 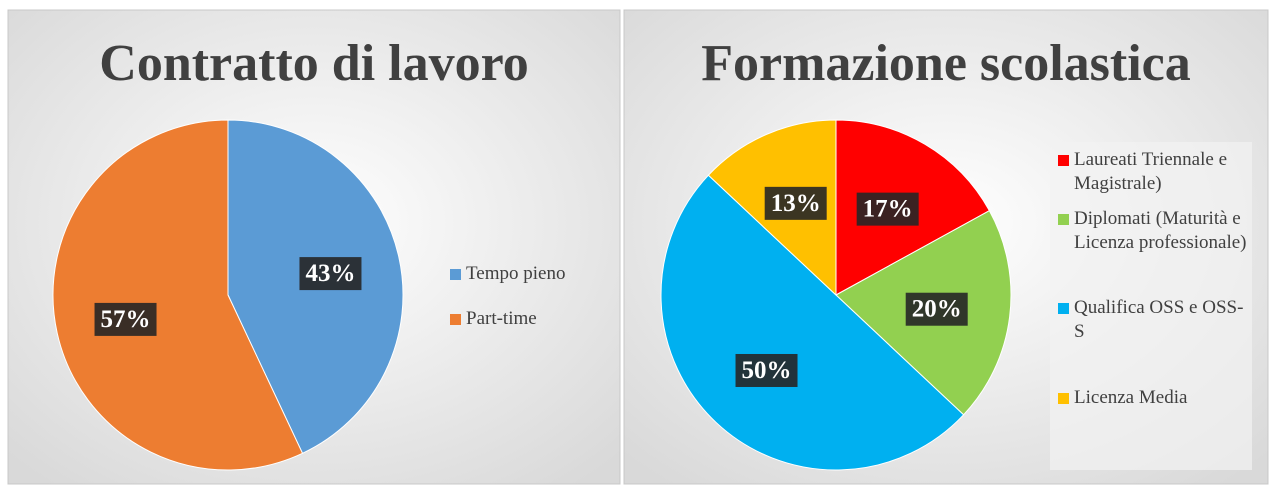 I want to click on chart-title: Contratto di lavoro, so click(x=313, y=63).